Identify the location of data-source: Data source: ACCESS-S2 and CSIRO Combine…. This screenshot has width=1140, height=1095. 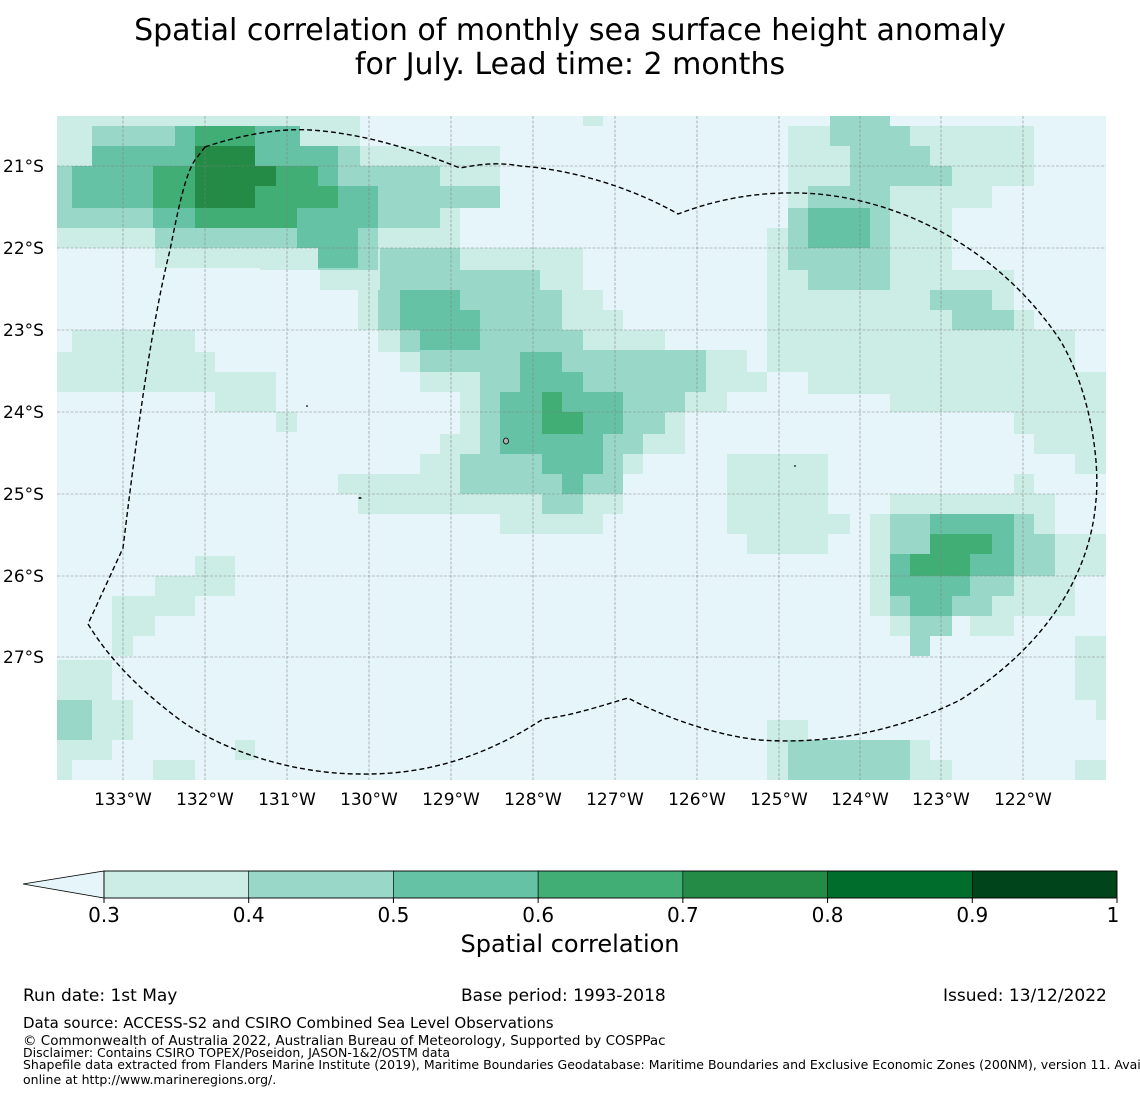
(288, 1023).